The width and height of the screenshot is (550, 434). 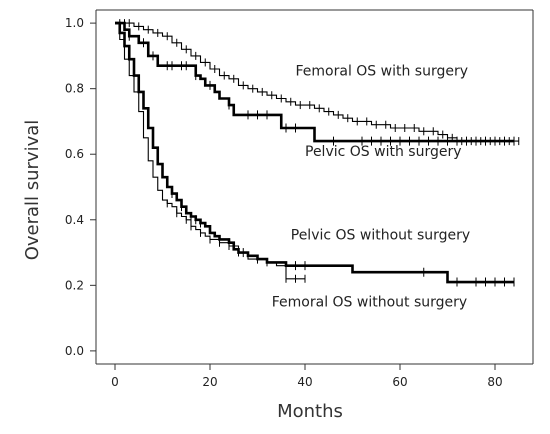 What do you see at coordinates (115, 382) in the screenshot?
I see `x-tick-label: 0` at bounding box center [115, 382].